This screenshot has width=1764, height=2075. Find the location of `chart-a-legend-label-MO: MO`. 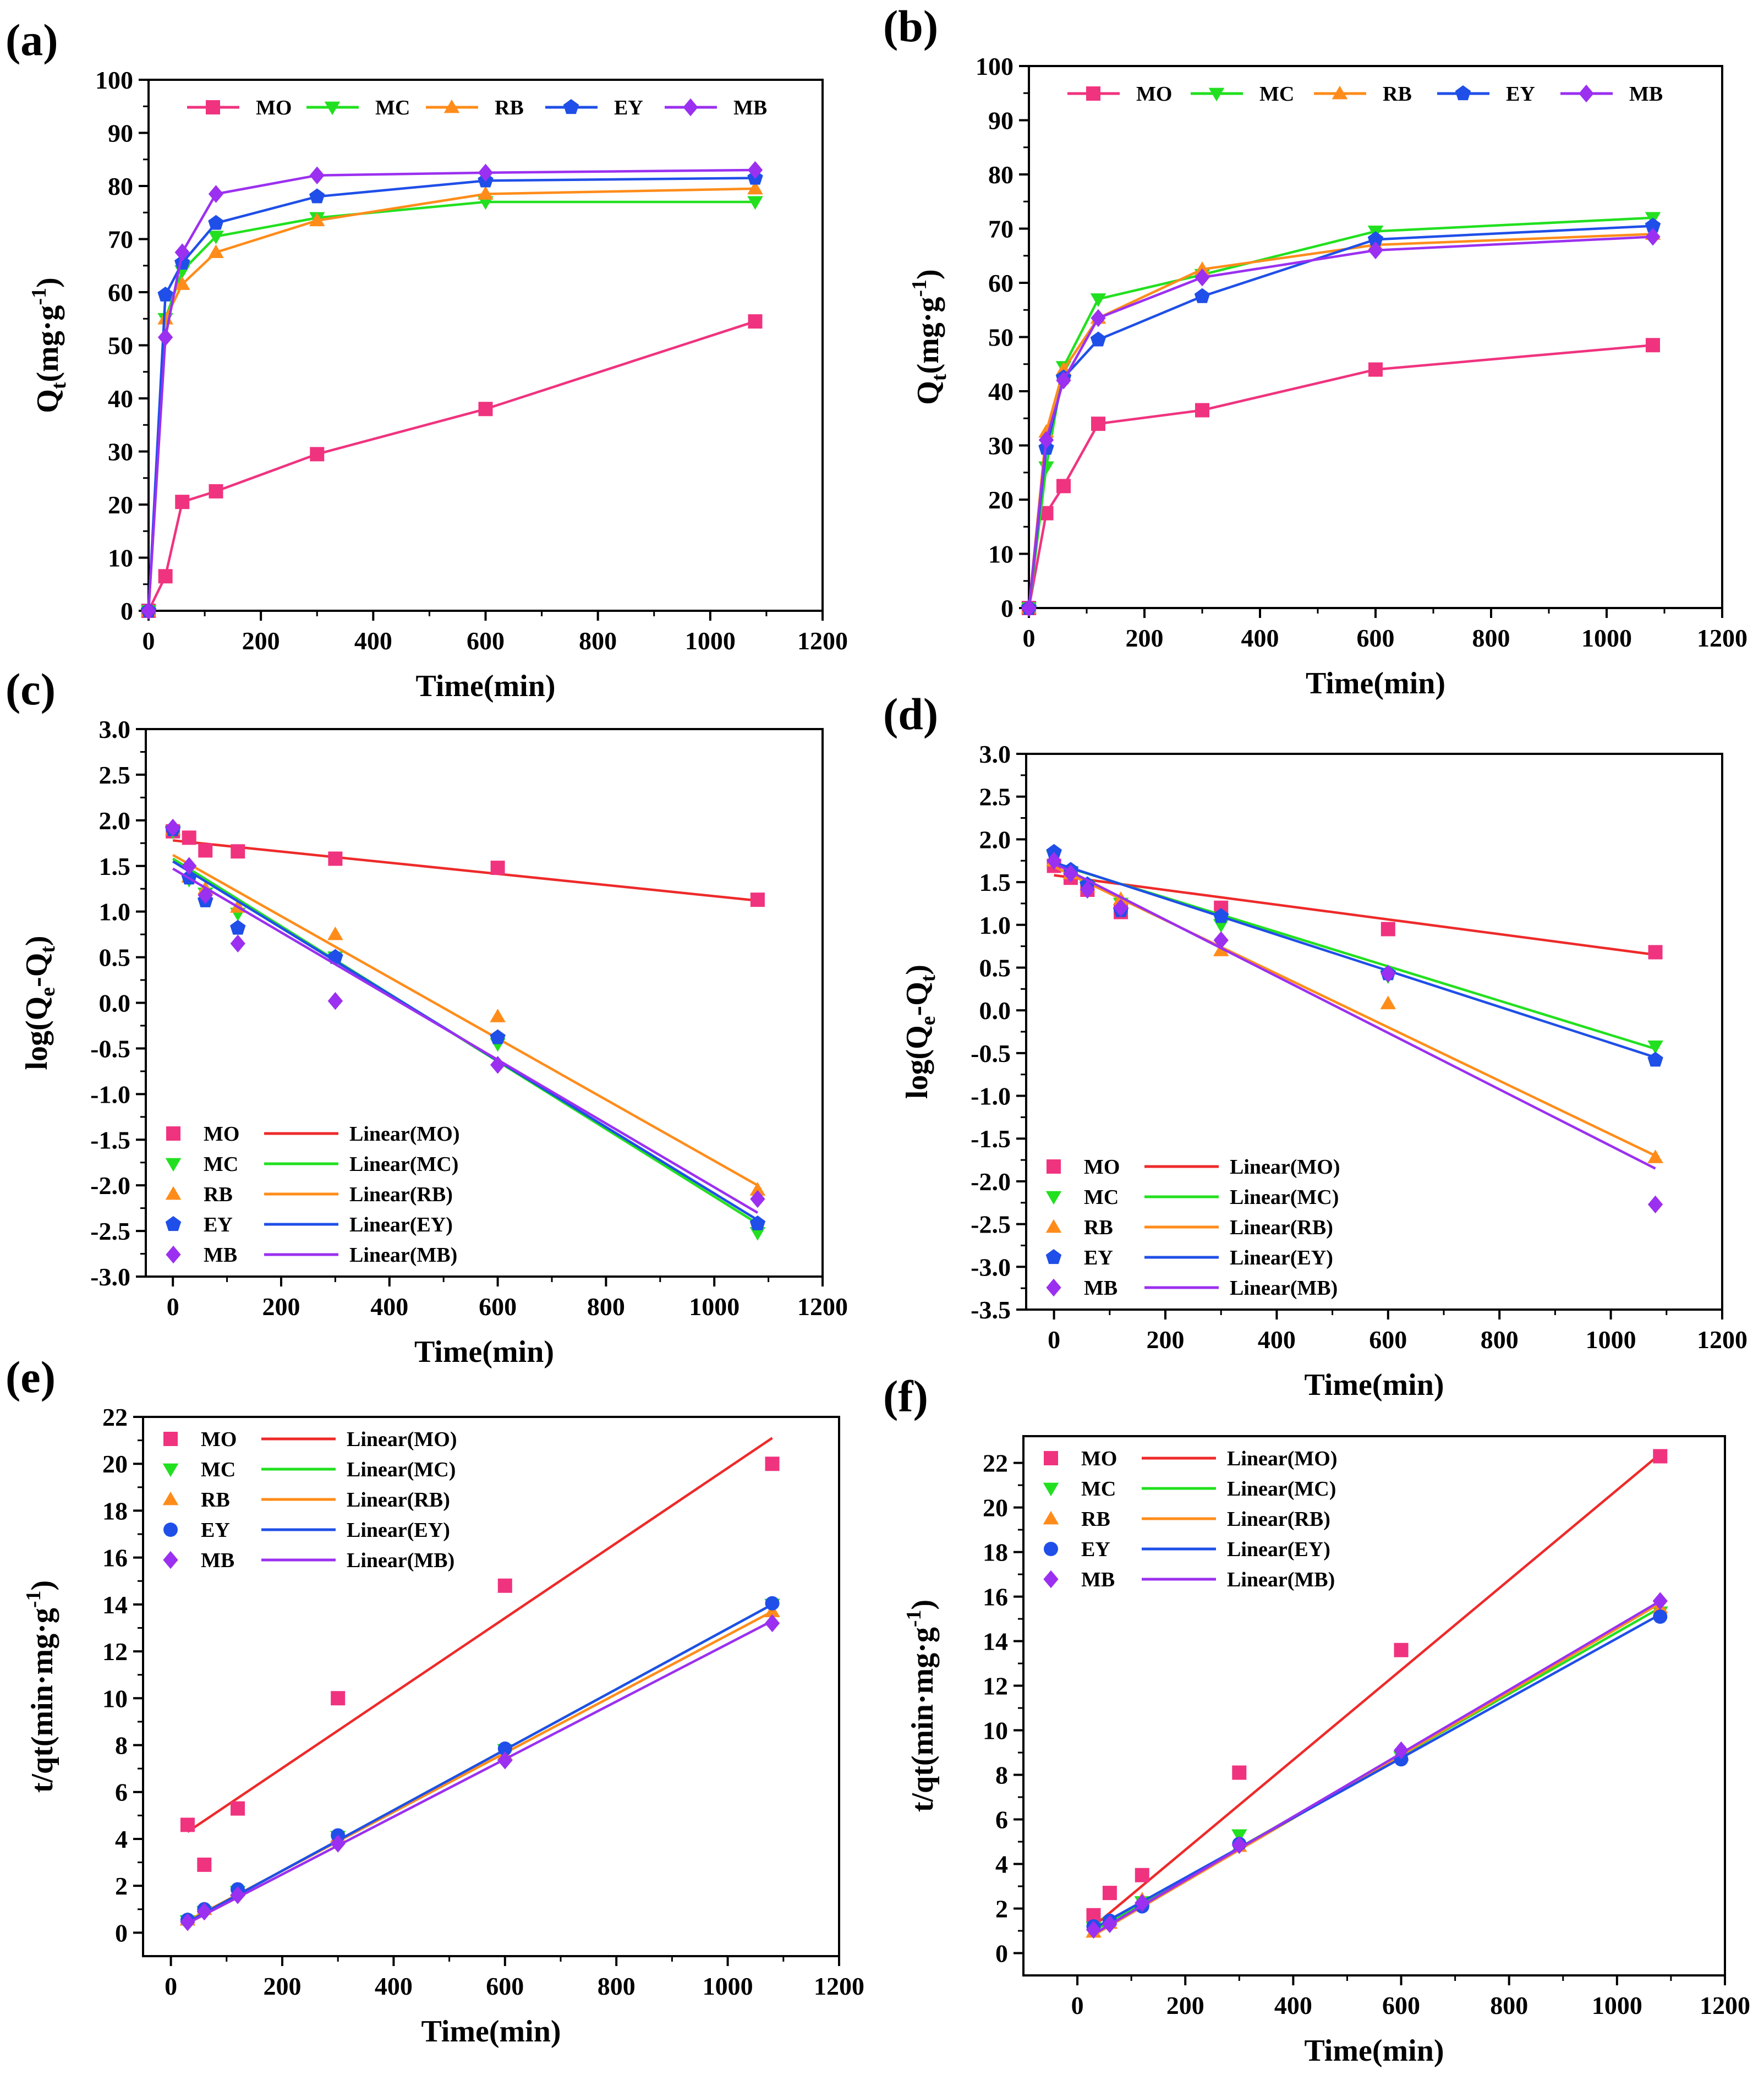

chart-a-legend-label-MO: MO is located at coordinates (274, 107).